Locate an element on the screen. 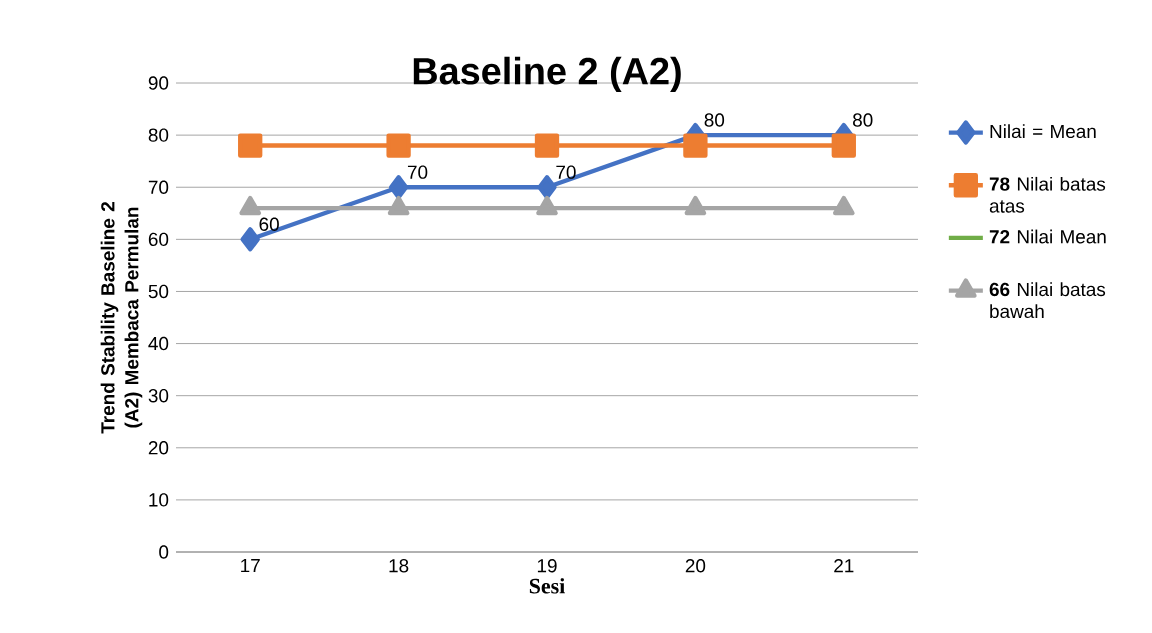 This screenshot has width=1152, height=633. y-tick-label: 30 is located at coordinates (158, 395).